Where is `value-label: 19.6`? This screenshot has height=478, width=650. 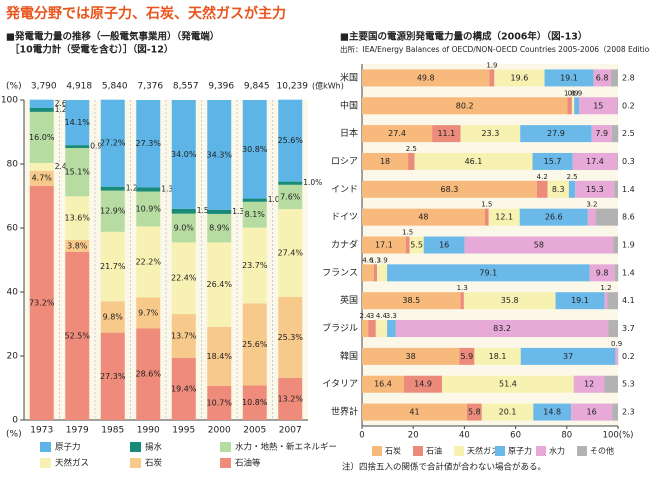 value-label: 19.6 is located at coordinates (520, 77).